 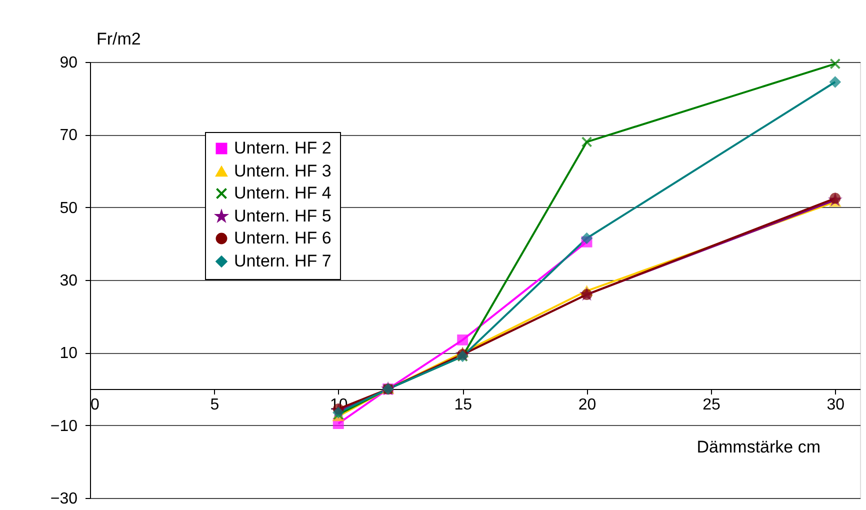 I want to click on y-tick-label: 90, so click(x=69, y=63).